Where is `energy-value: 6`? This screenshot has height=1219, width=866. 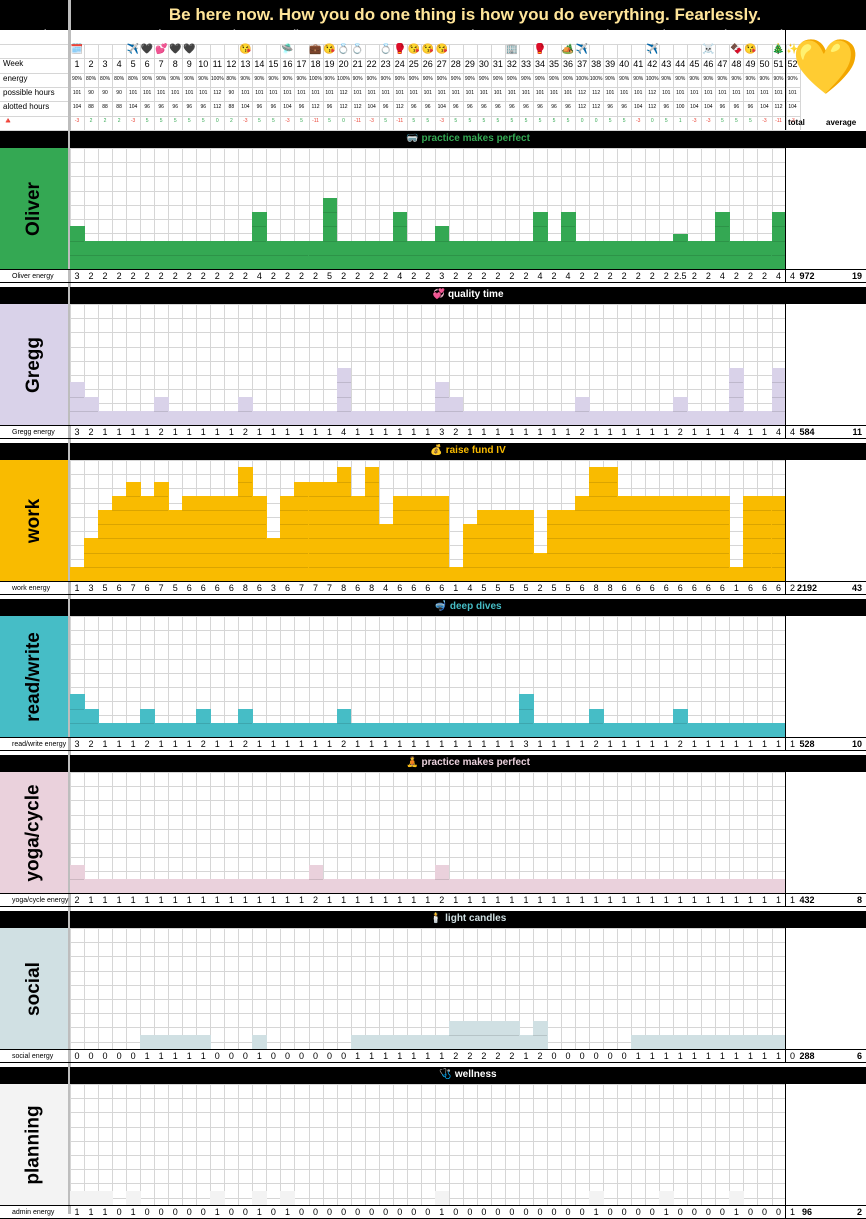 energy-value: 6 is located at coordinates (708, 588).